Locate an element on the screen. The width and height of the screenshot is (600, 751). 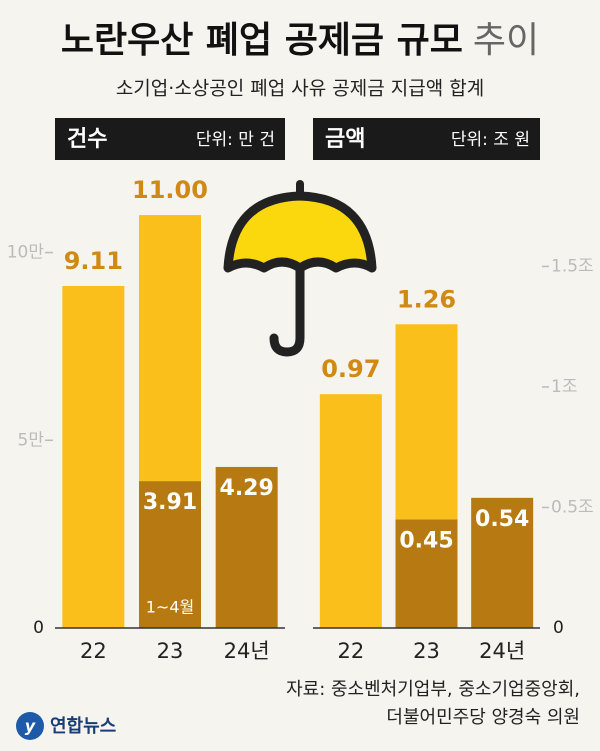
value-label: 0.54 is located at coordinates (502, 519).